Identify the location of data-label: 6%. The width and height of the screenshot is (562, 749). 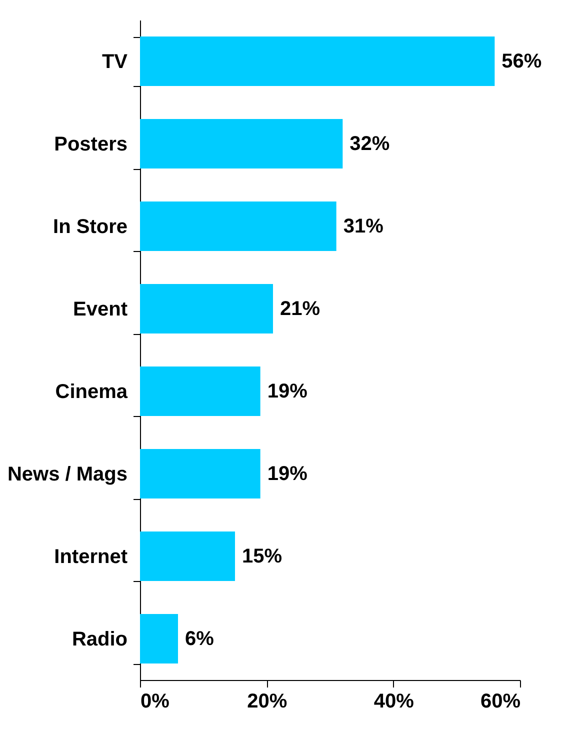
(199, 639).